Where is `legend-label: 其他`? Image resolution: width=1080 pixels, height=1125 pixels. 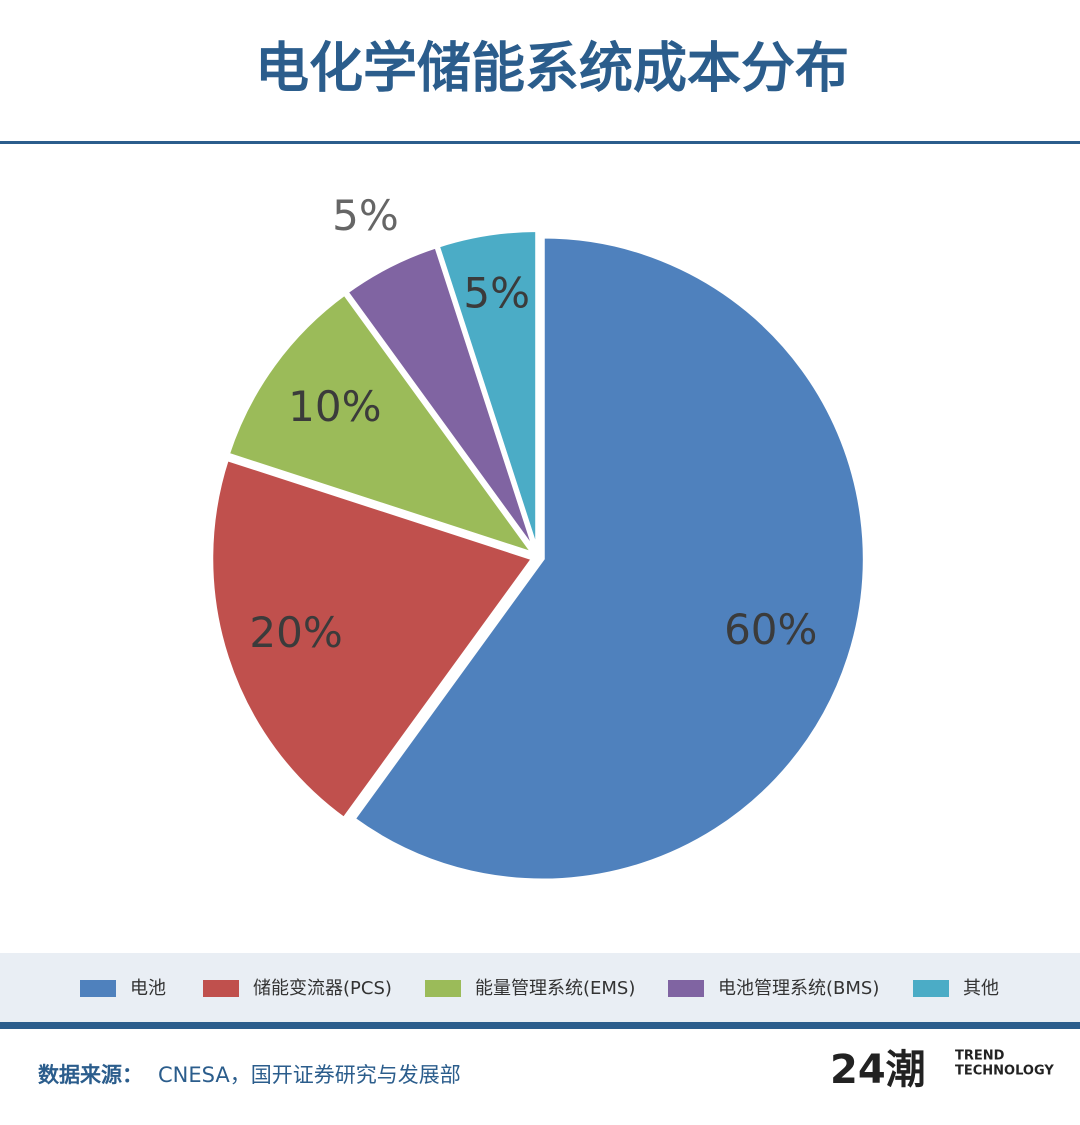
legend-label: 其他 is located at coordinates (981, 988).